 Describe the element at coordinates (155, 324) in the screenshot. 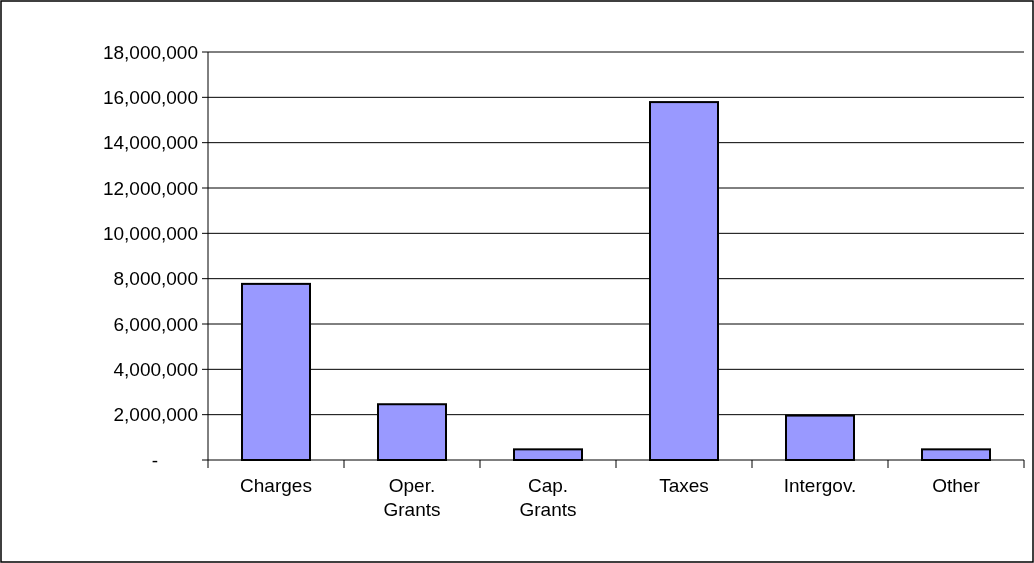

I see `y-tick-label: 6,000,000` at that location.